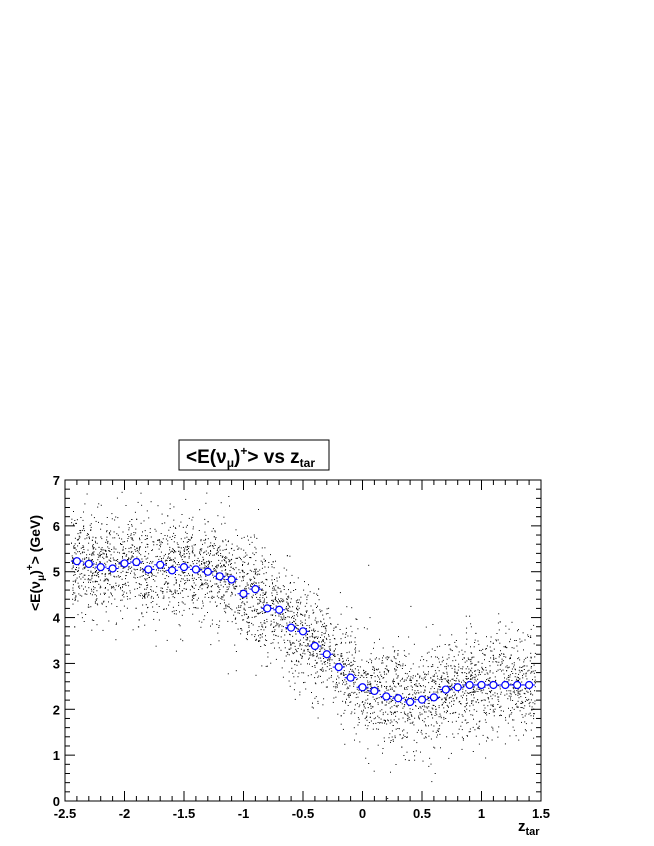 The height and width of the screenshot is (846, 654). What do you see at coordinates (56, 480) in the screenshot?
I see `y-tick-label: 7` at bounding box center [56, 480].